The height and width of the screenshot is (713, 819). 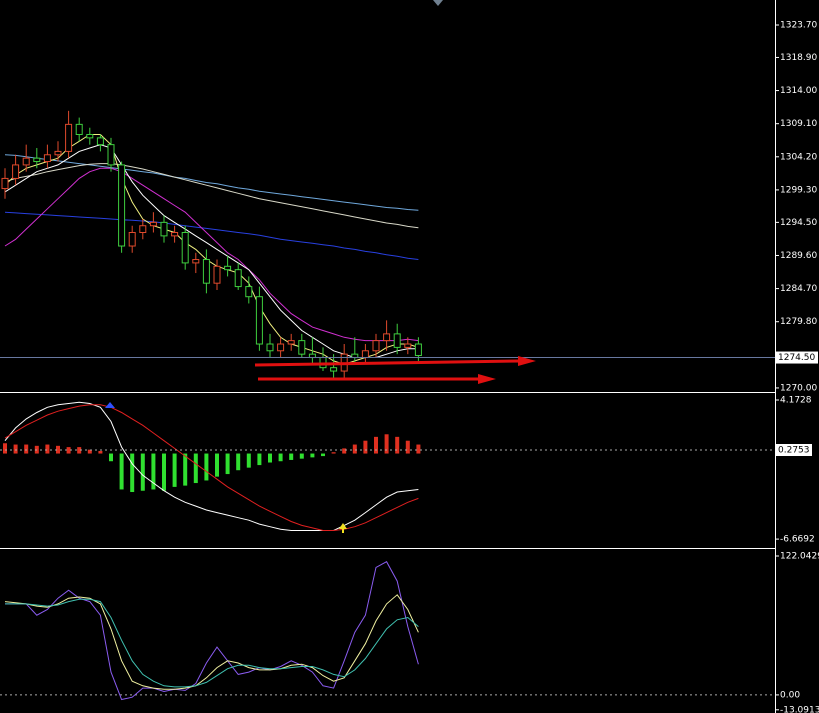 What do you see at coordinates (798, 58) in the screenshot?
I see `y-tick-label: 1318.90` at bounding box center [798, 58].